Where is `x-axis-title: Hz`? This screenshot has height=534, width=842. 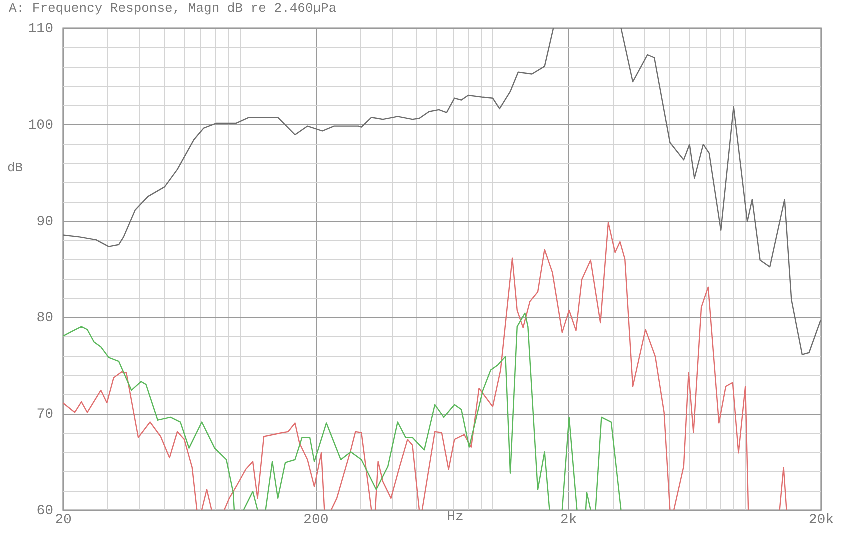
x-axis-title: Hz is located at coordinates (455, 518).